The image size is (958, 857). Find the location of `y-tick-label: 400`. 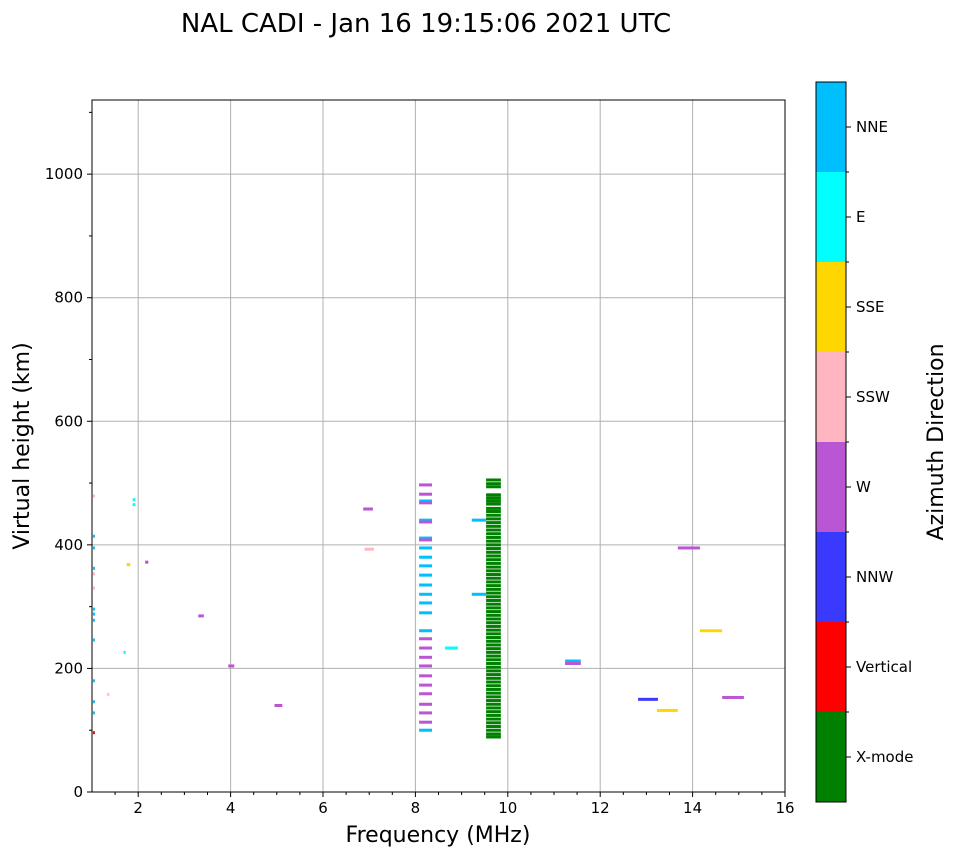

y-tick-label: 400 is located at coordinates (68, 545).